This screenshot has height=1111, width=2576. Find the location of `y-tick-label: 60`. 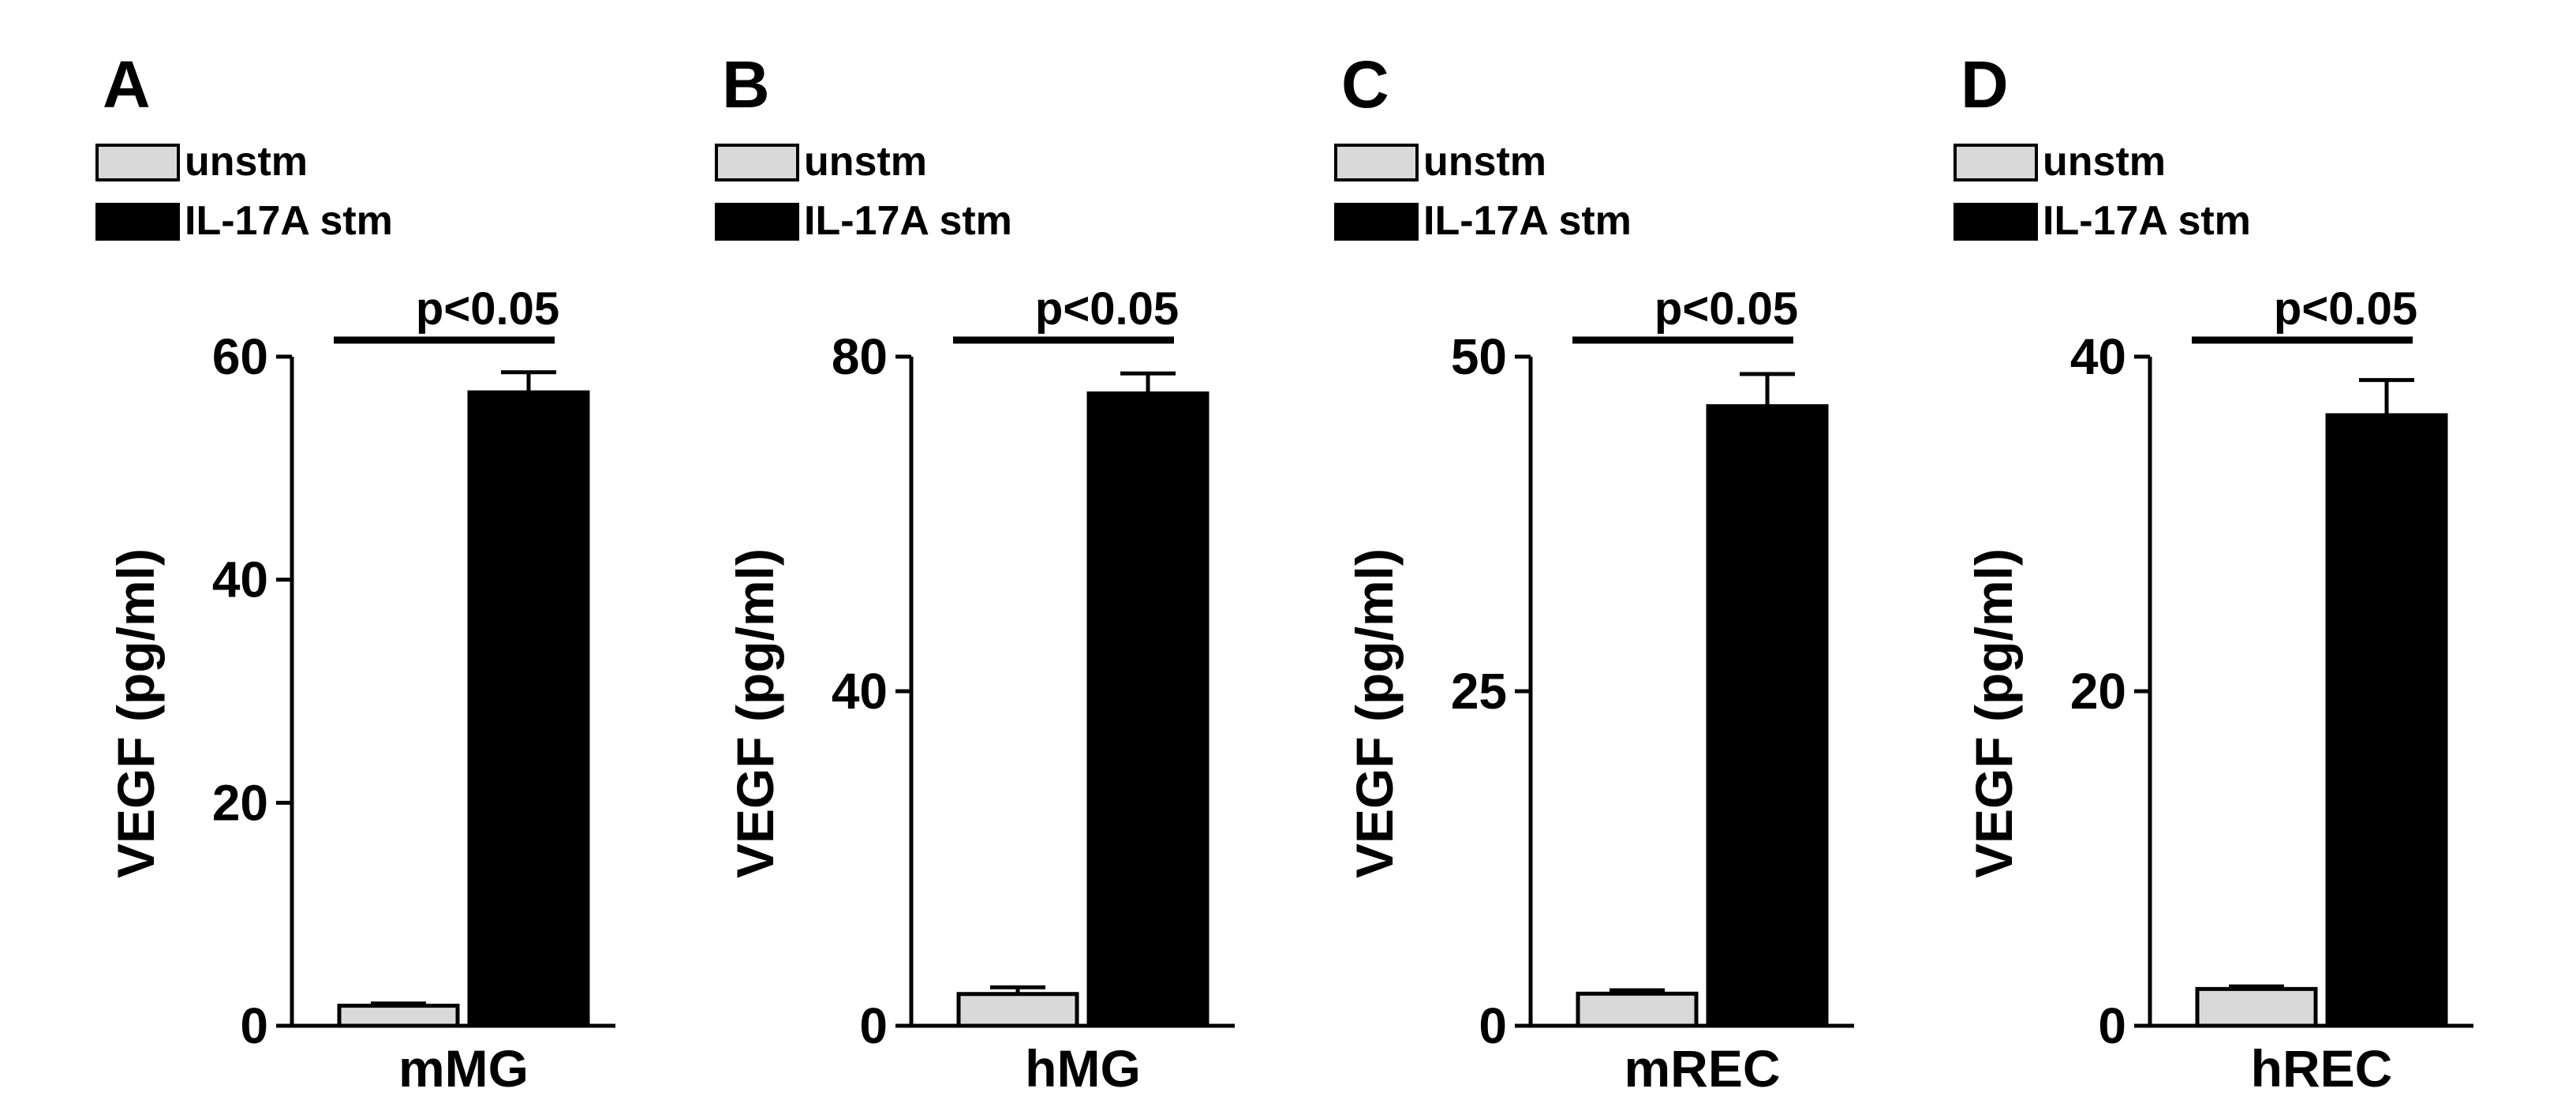

y-tick-label: 60 is located at coordinates (240, 356).